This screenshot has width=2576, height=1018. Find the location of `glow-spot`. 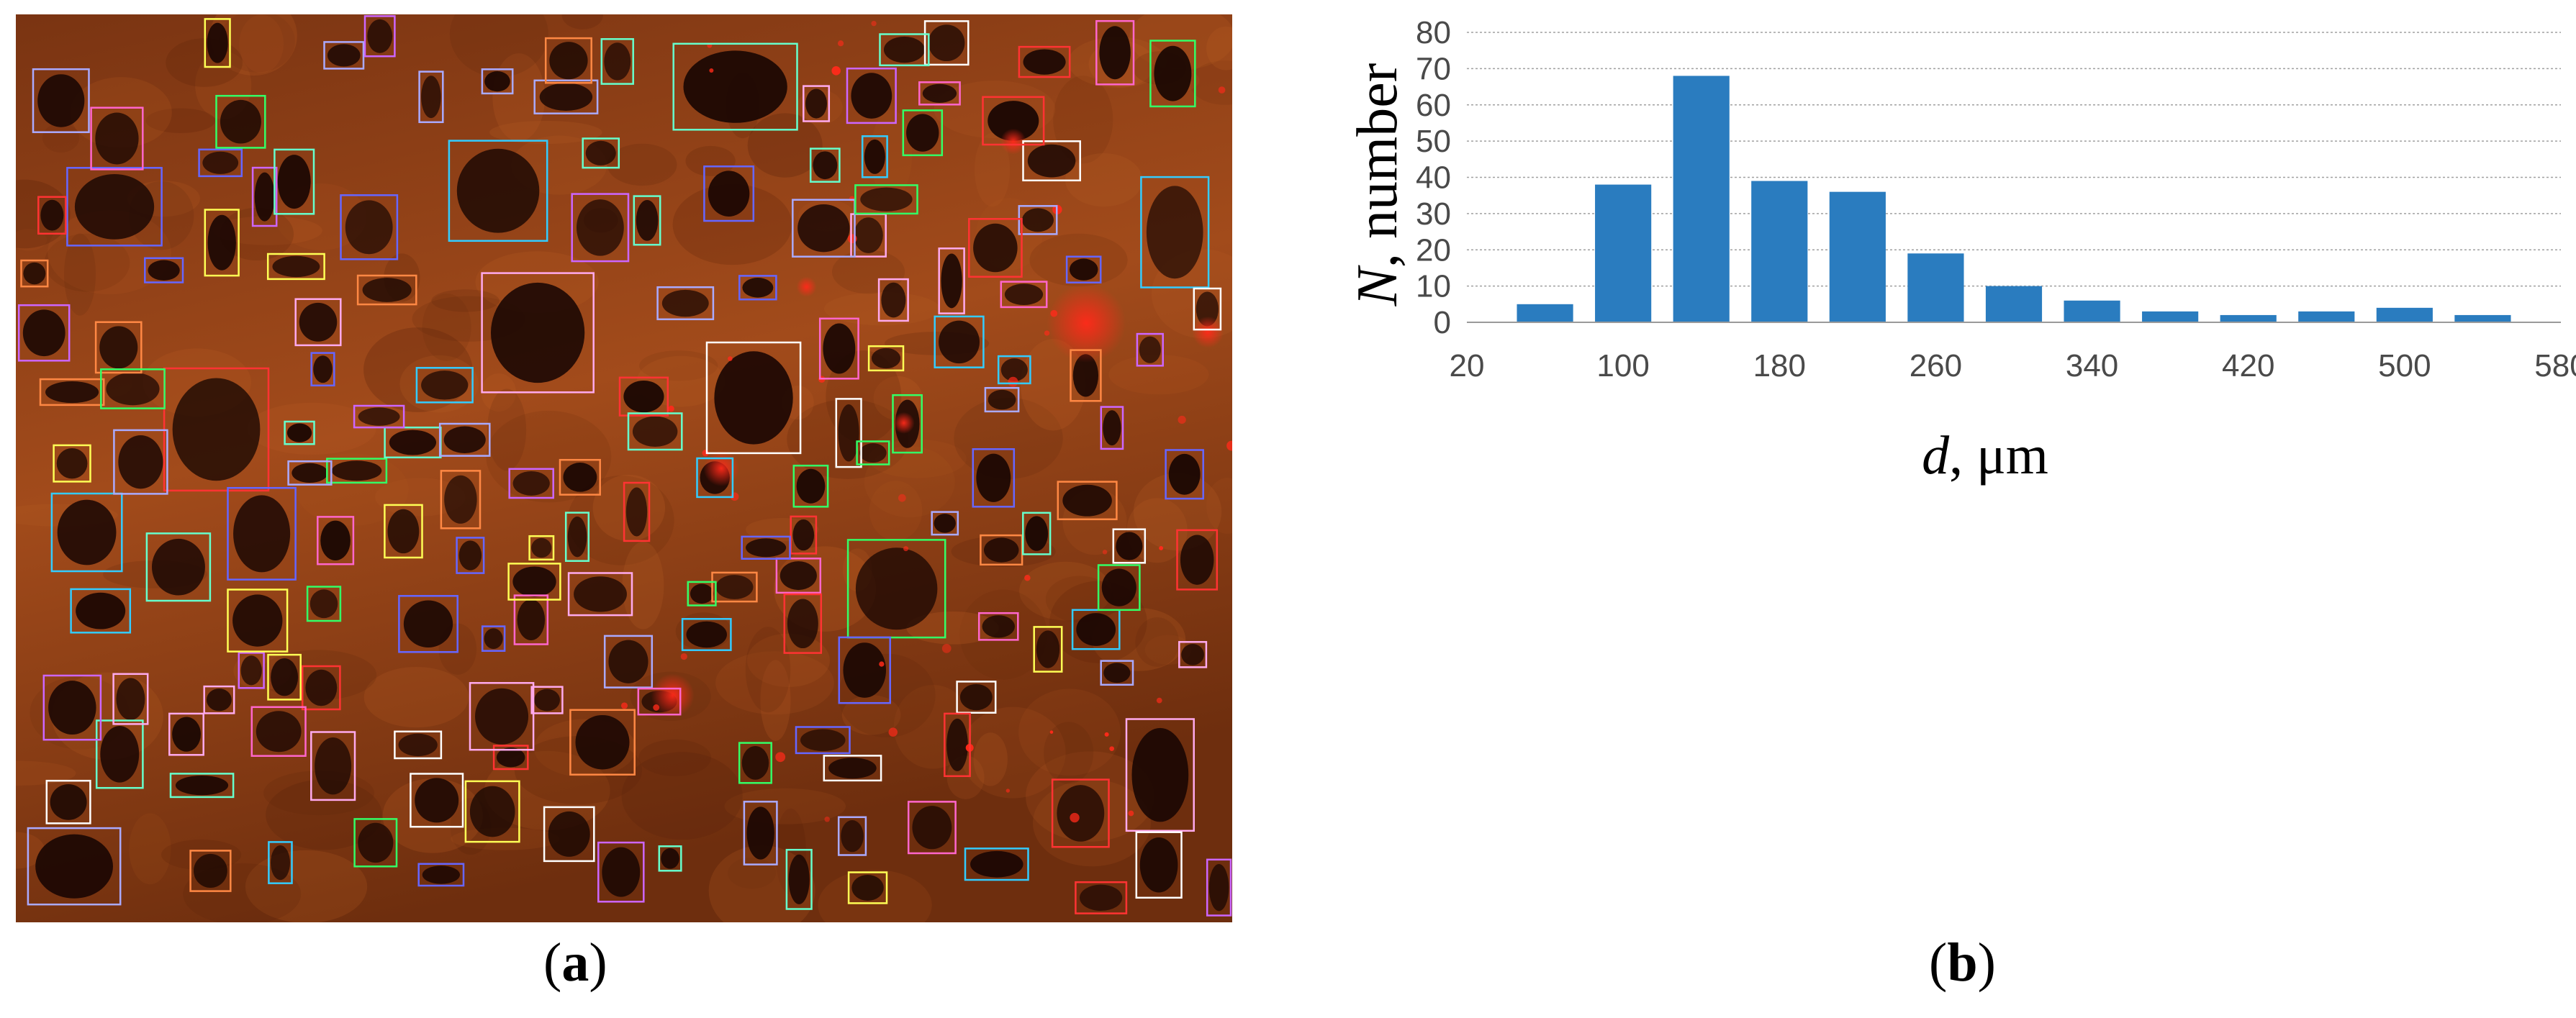

glow-spot is located at coordinates (722, 468).